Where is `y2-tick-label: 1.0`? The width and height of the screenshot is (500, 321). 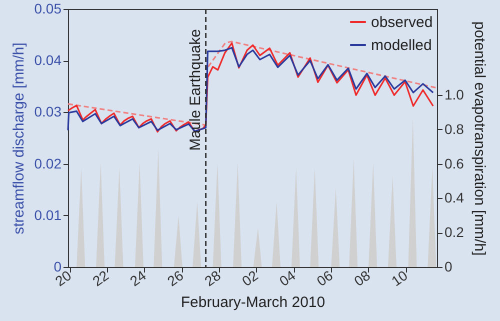
y2-tick-label: 1.0 is located at coordinates (454, 94).